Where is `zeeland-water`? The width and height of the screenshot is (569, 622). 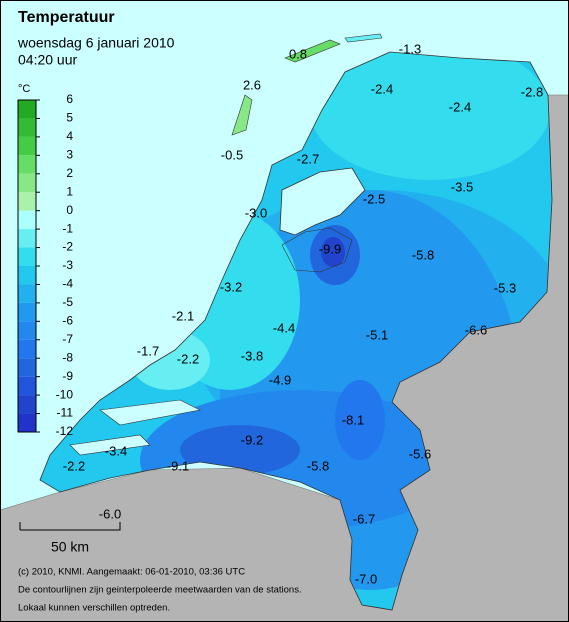 zeeland-water is located at coordinates (135, 427).